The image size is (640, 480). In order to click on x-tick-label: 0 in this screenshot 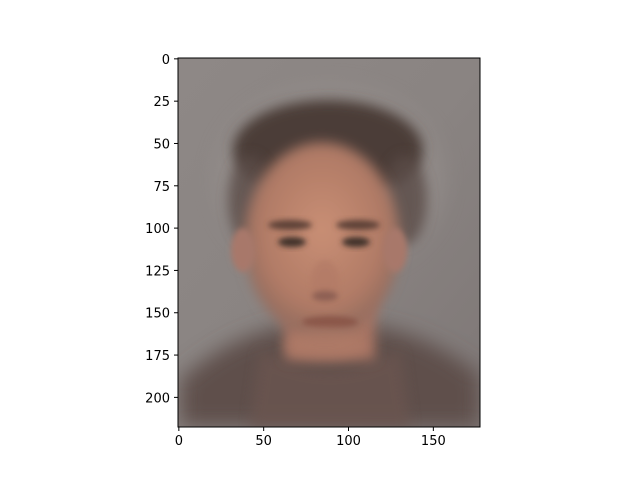, I will do `click(179, 441)`.